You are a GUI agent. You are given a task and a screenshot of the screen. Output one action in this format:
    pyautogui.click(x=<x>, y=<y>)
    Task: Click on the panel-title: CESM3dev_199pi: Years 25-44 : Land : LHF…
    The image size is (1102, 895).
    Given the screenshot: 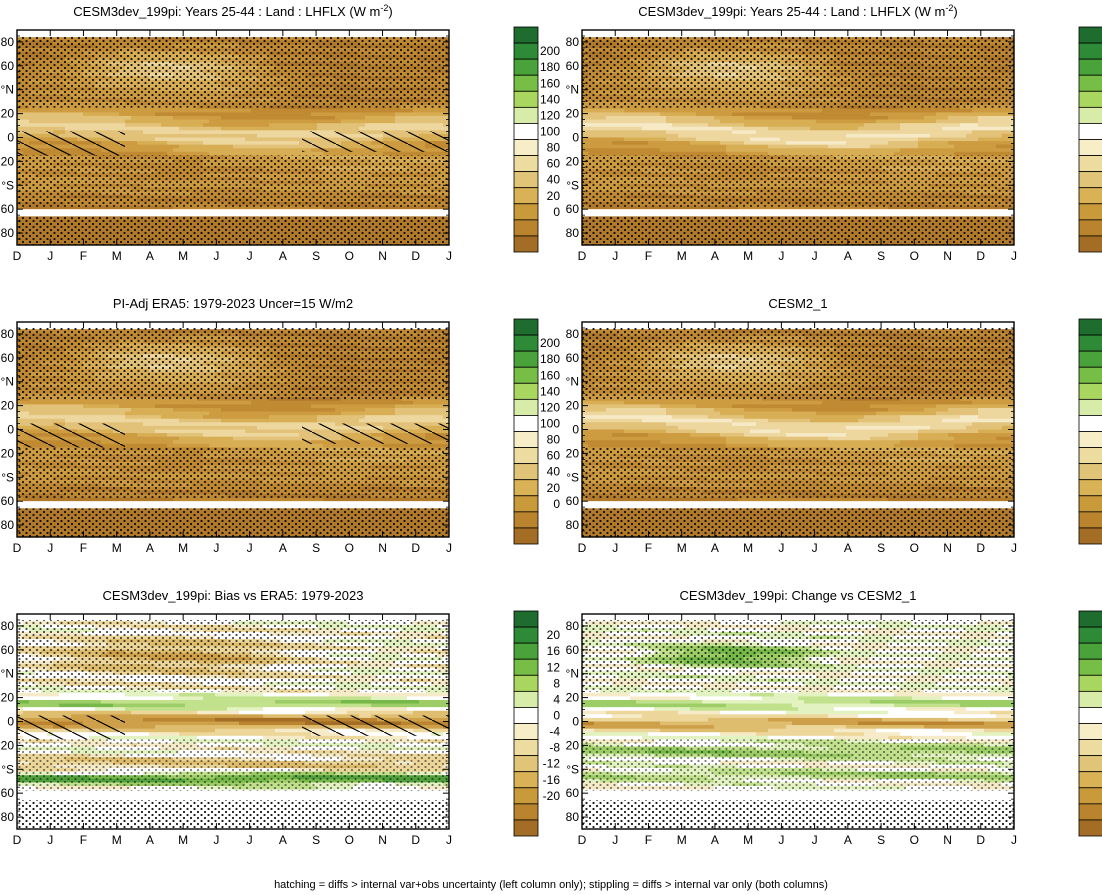 What is the action you would take?
    pyautogui.click(x=232, y=11)
    